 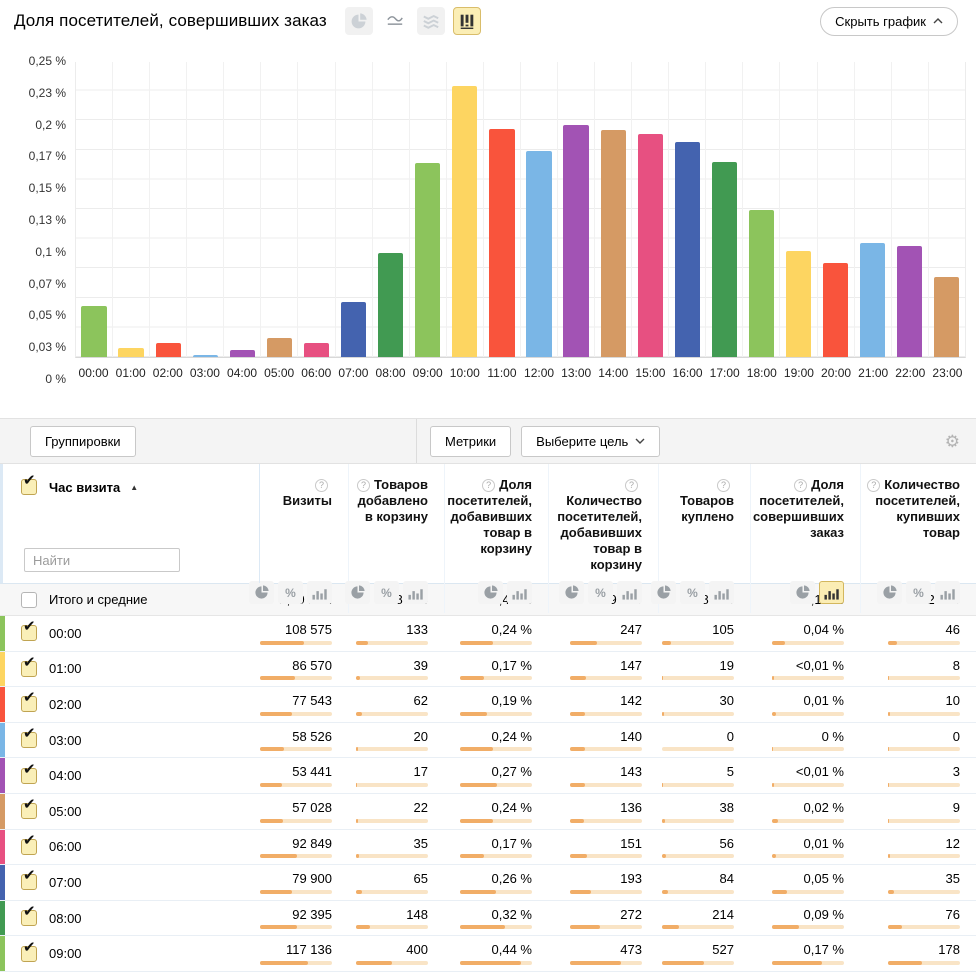 What do you see at coordinates (465, 221) in the screenshot?
I see `chart-bar-10:00` at bounding box center [465, 221].